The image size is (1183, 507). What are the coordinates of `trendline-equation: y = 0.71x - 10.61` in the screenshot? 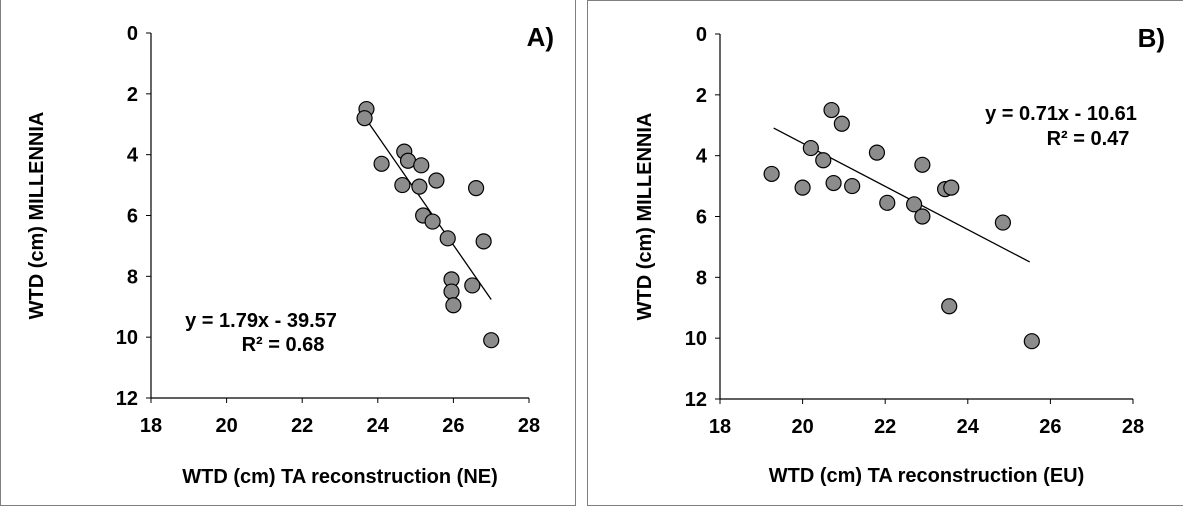 It's located at (1061, 114).